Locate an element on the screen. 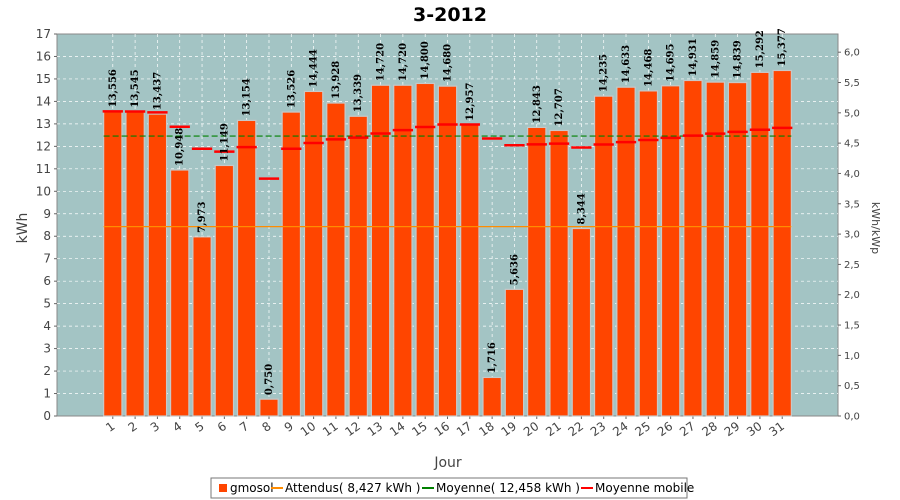  data-label: 14,444 is located at coordinates (314, 68).